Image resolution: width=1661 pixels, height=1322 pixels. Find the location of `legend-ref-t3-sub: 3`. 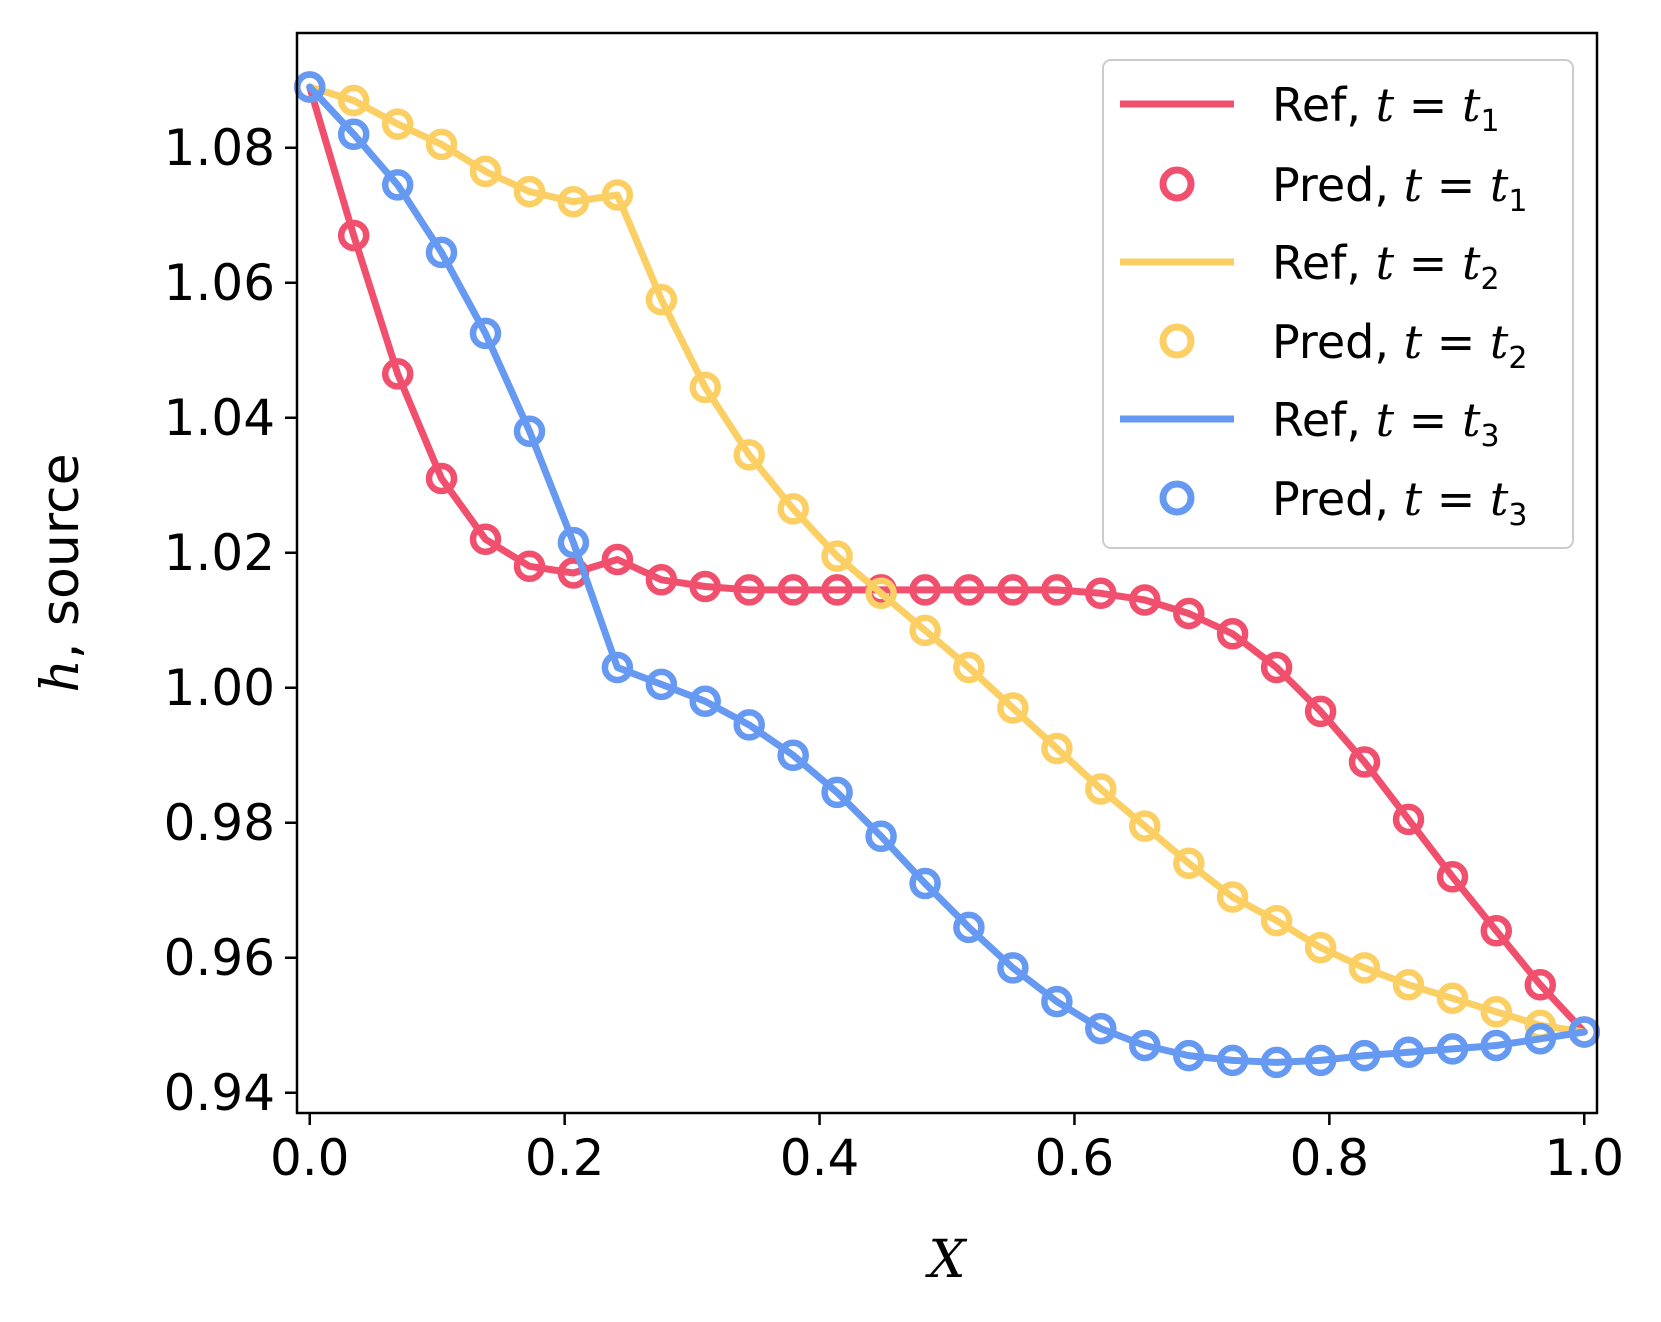

legend-ref-t3-sub: 3 is located at coordinates (1489, 436).